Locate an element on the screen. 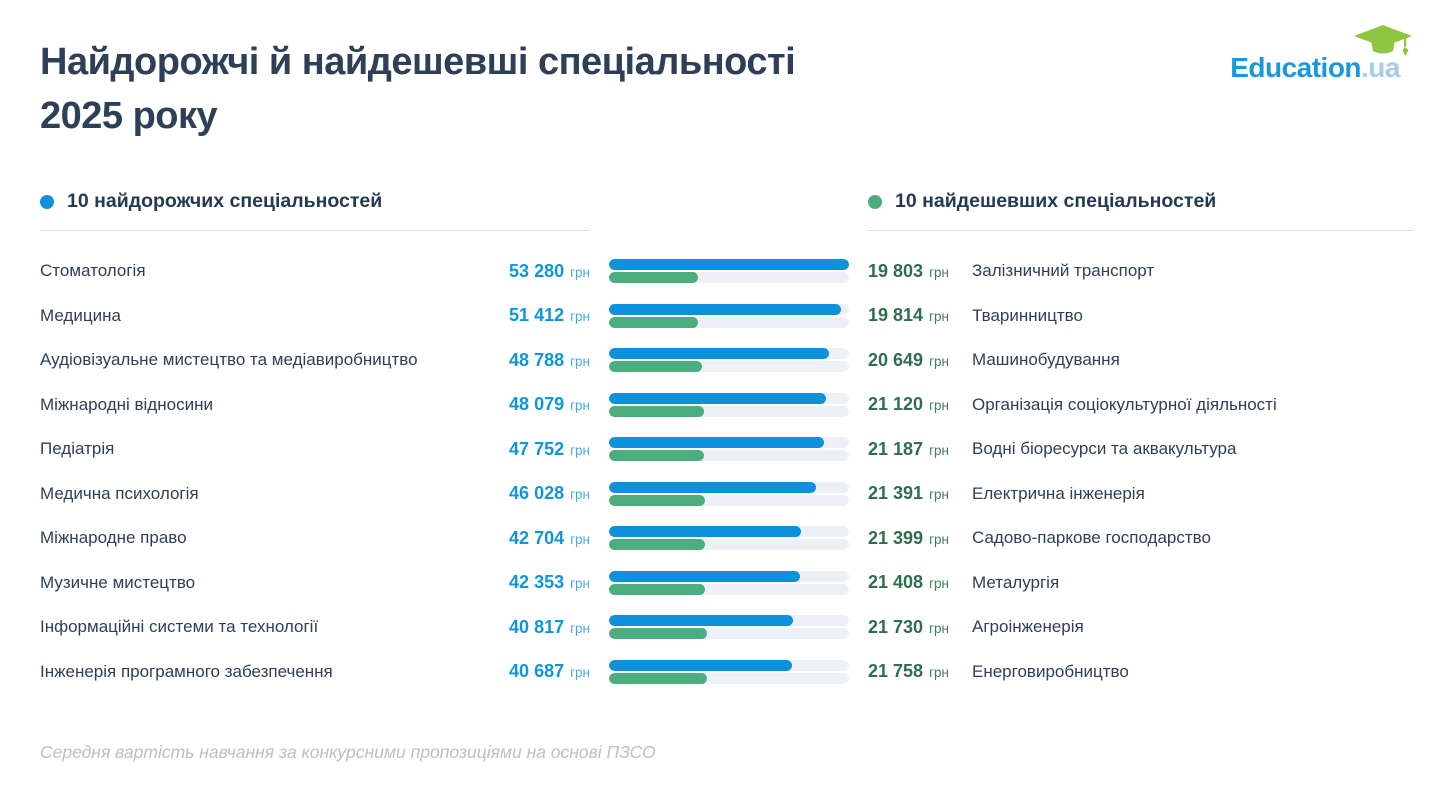 The width and height of the screenshot is (1454, 799). price-value: 47 752 грн is located at coordinates (549, 448).